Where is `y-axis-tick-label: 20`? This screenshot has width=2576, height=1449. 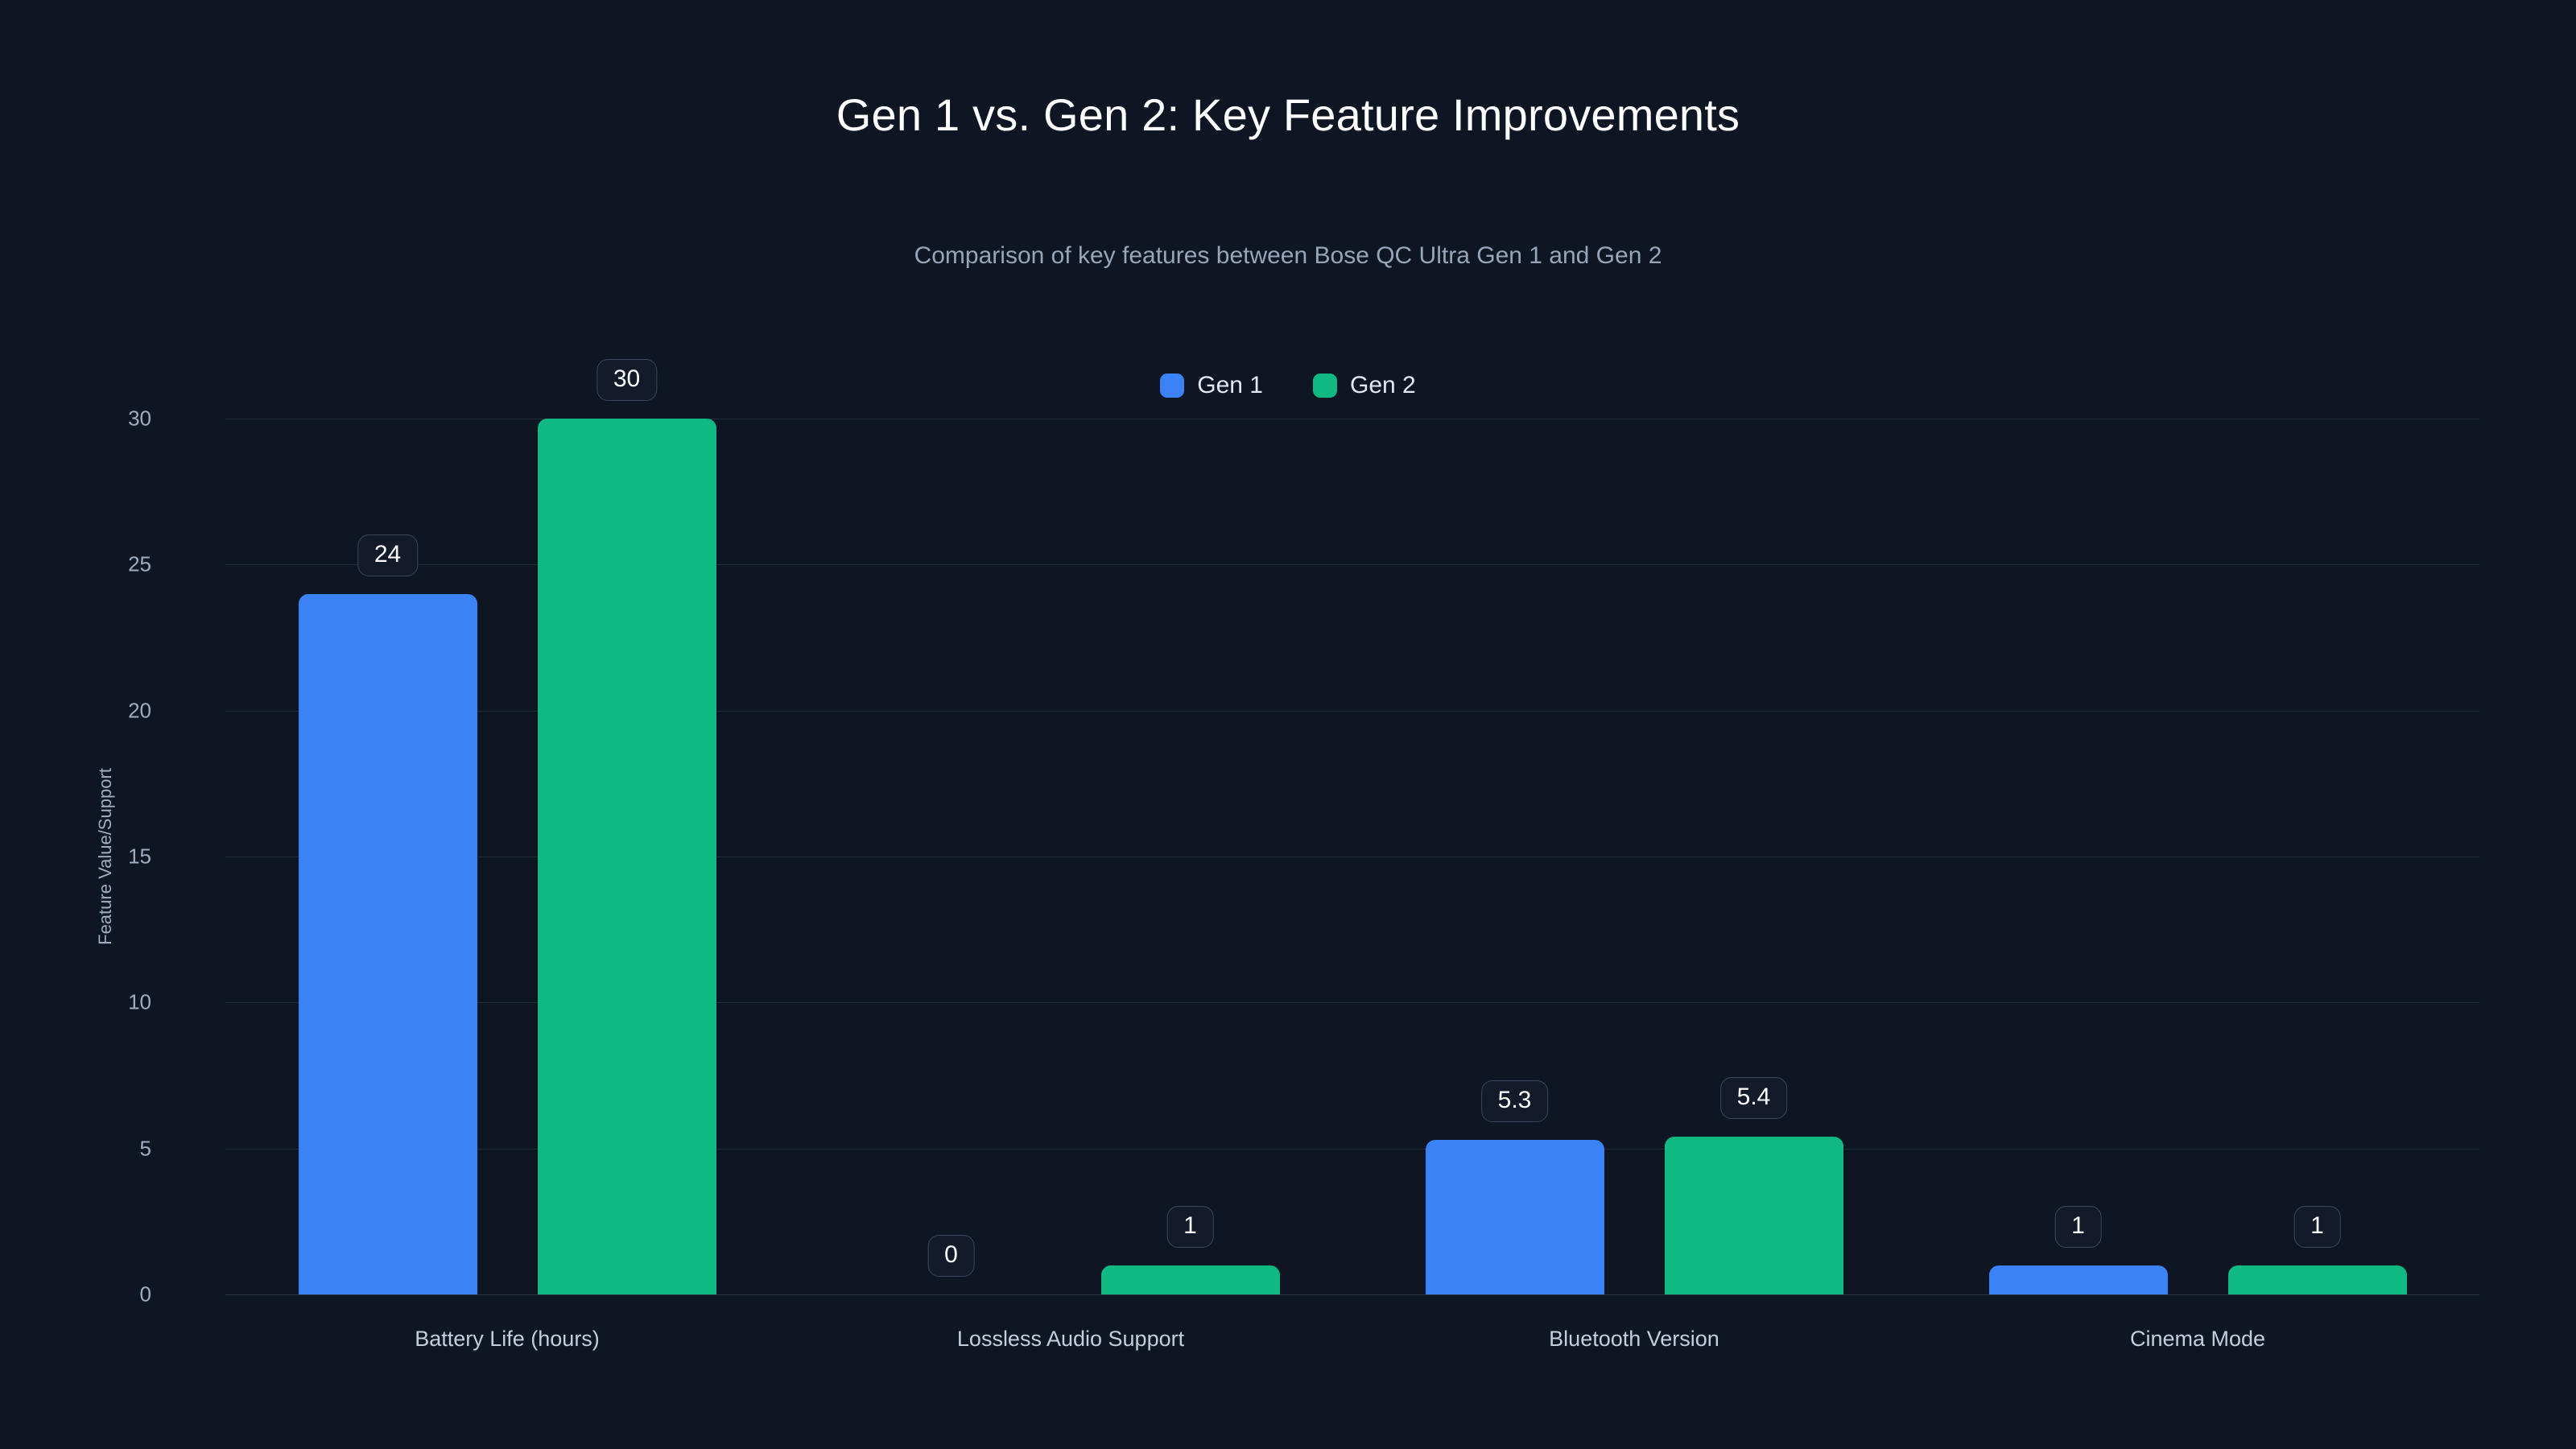
y-axis-tick-label: 20 is located at coordinates (139, 710).